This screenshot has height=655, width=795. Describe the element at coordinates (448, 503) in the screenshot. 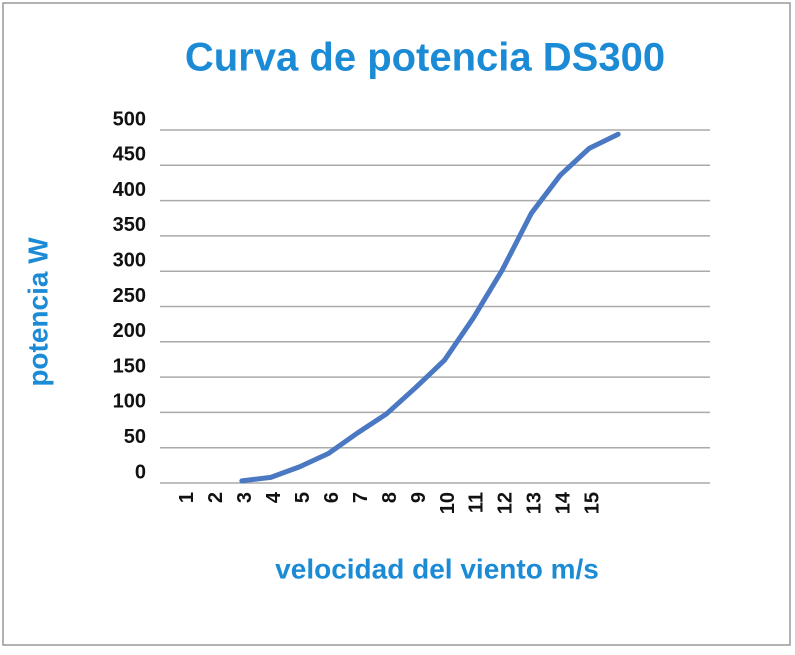

I see `x-tick-label: 10` at that location.